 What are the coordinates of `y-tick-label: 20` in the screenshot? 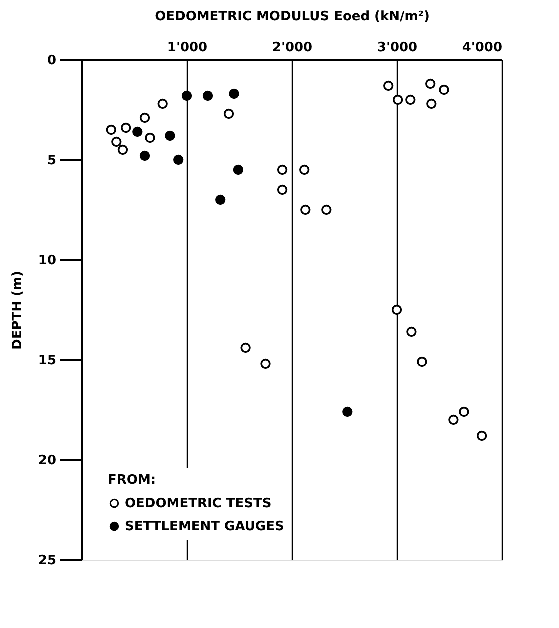 It's located at (47, 461).